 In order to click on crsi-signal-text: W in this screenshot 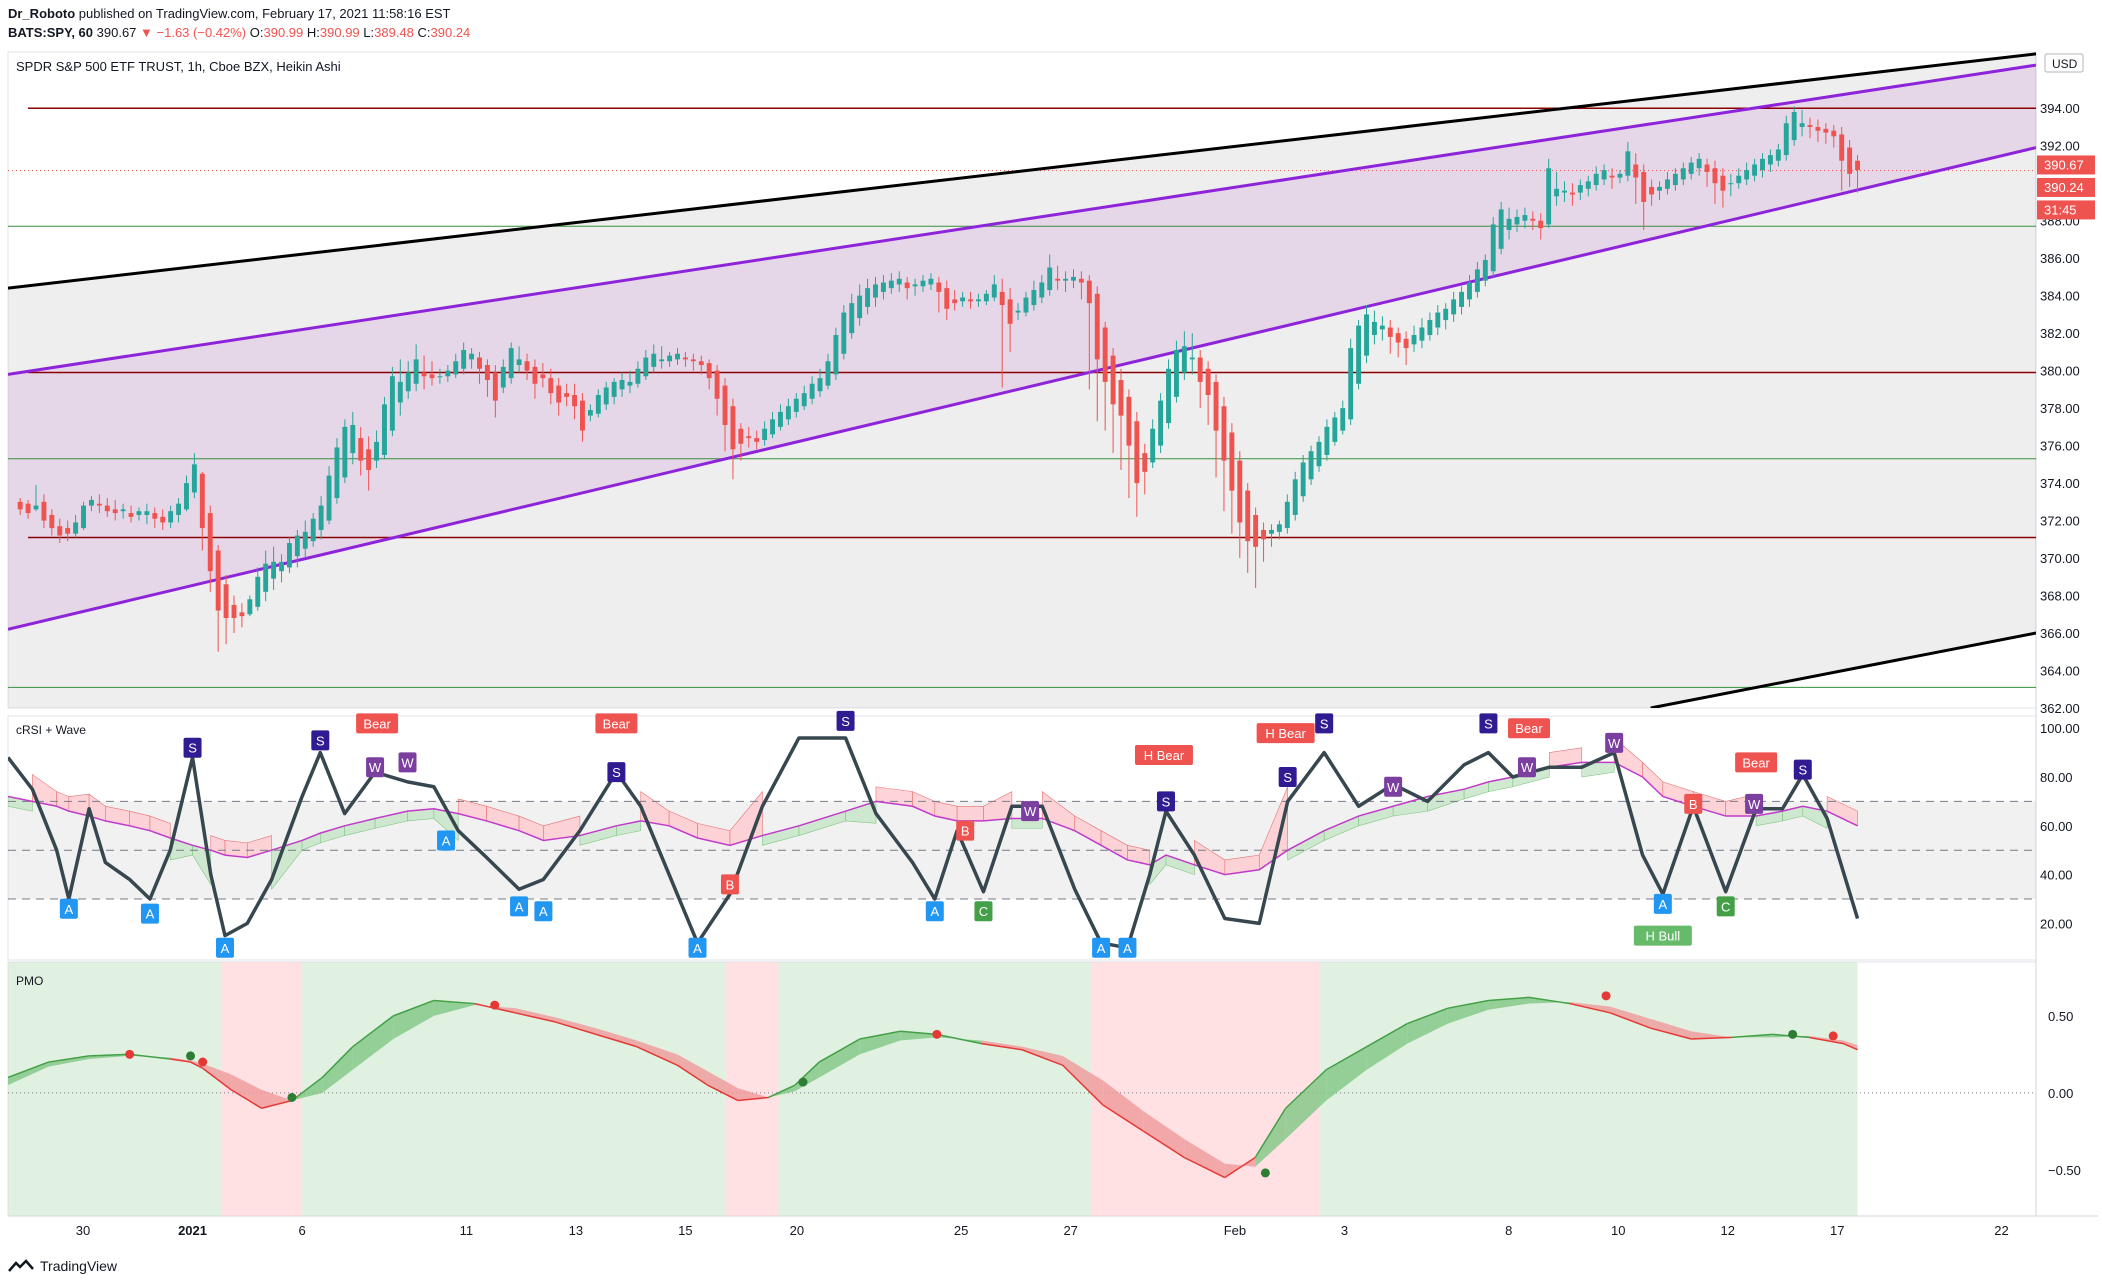, I will do `click(1754, 804)`.